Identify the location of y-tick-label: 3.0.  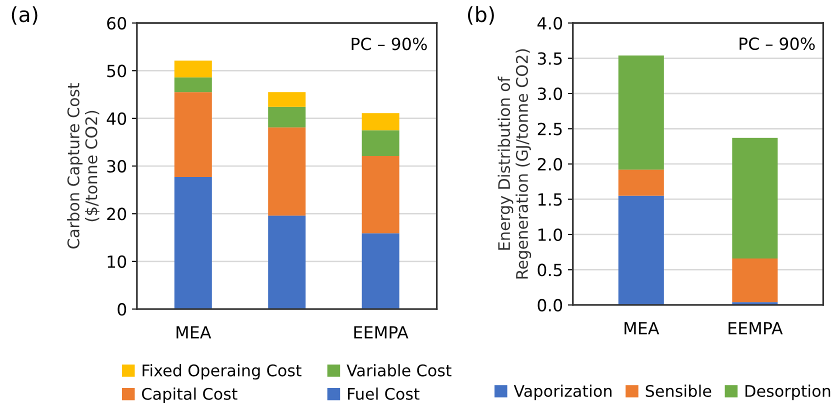
(550, 93).